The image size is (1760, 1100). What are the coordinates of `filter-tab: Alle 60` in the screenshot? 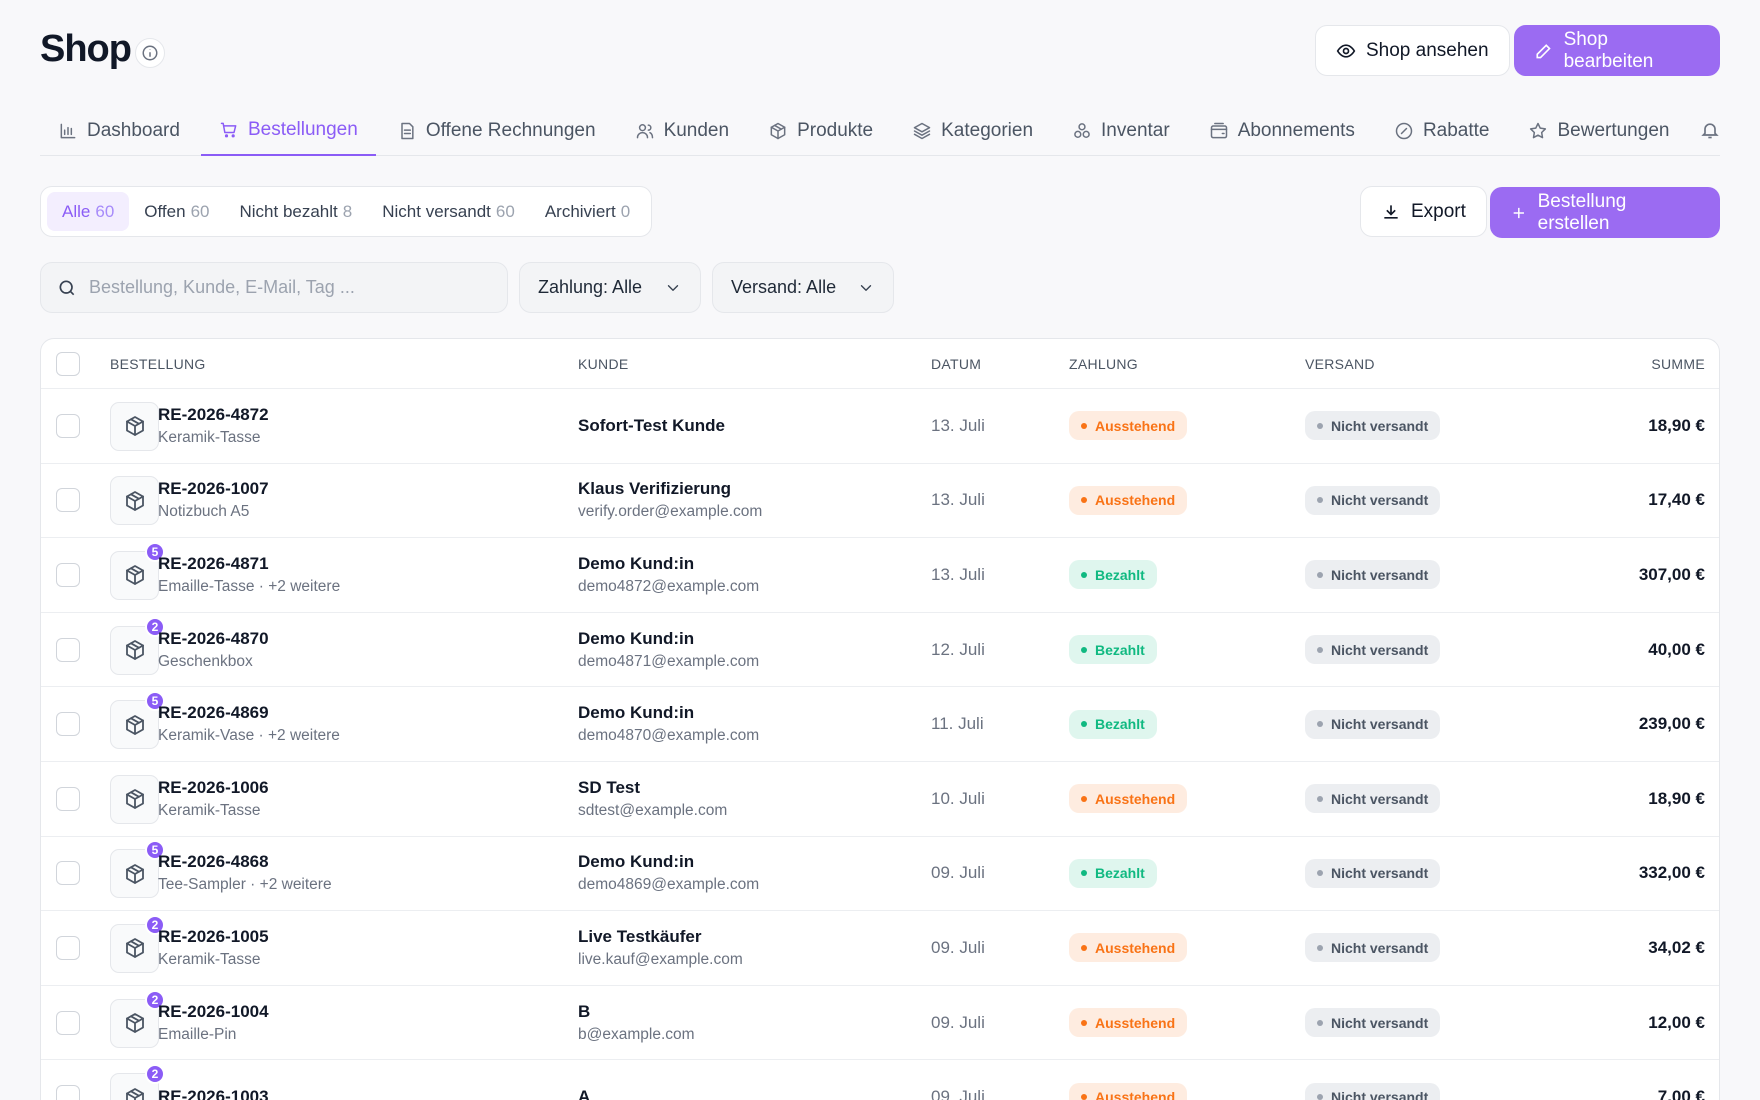 It's located at (88, 211).